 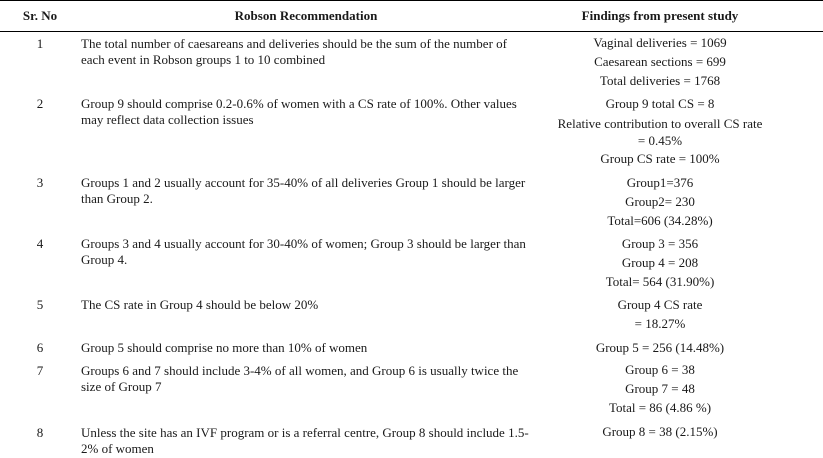 I want to click on row-6-findings: Group 5 = 256 (14.48%), so click(x=660, y=347).